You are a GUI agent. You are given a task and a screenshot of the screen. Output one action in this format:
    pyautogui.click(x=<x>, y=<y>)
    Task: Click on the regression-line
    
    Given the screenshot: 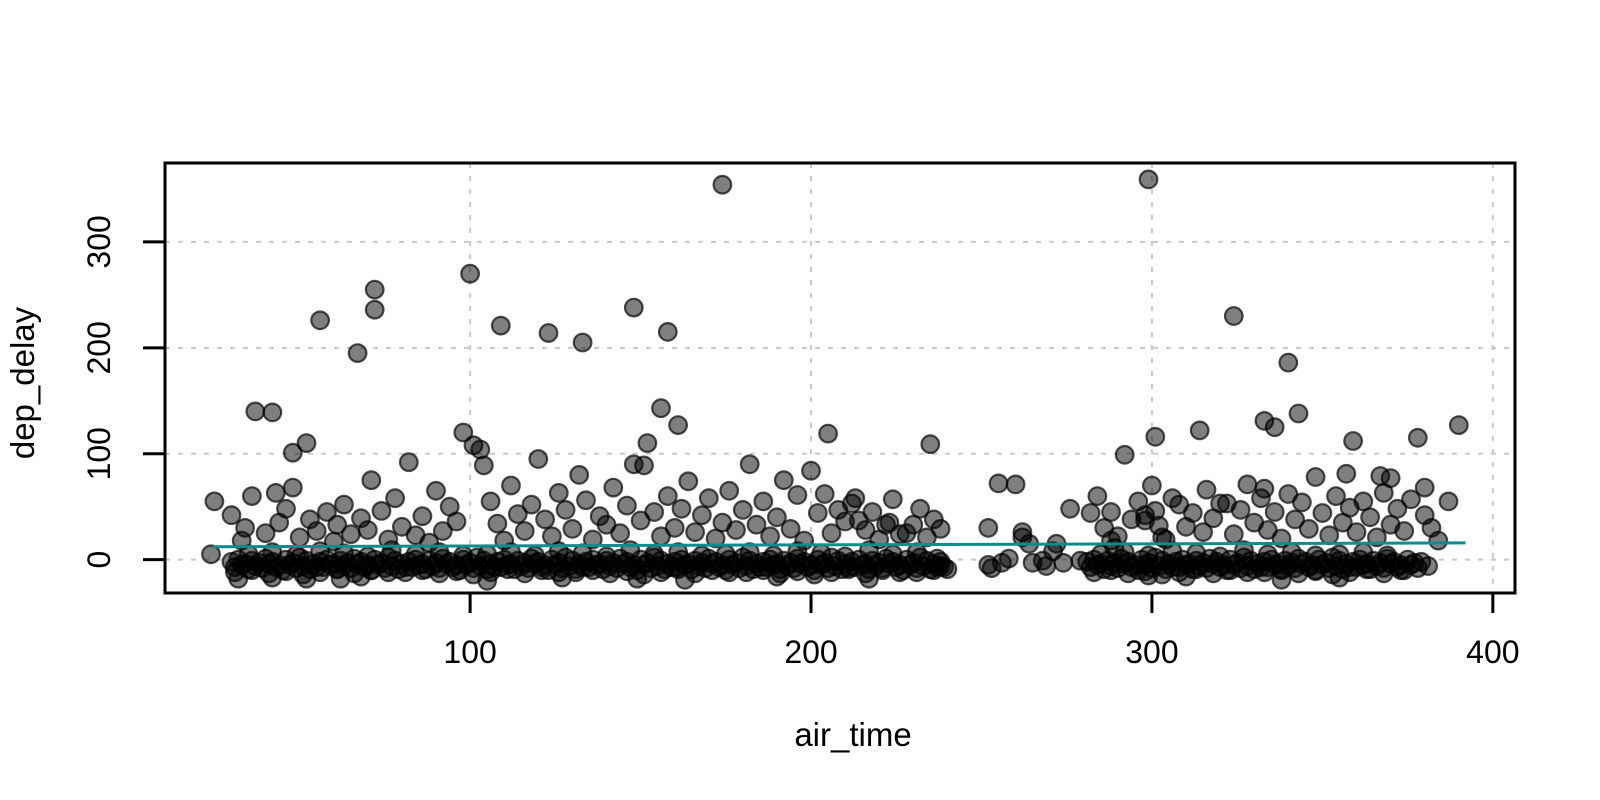 What is the action you would take?
    pyautogui.click(x=839, y=545)
    